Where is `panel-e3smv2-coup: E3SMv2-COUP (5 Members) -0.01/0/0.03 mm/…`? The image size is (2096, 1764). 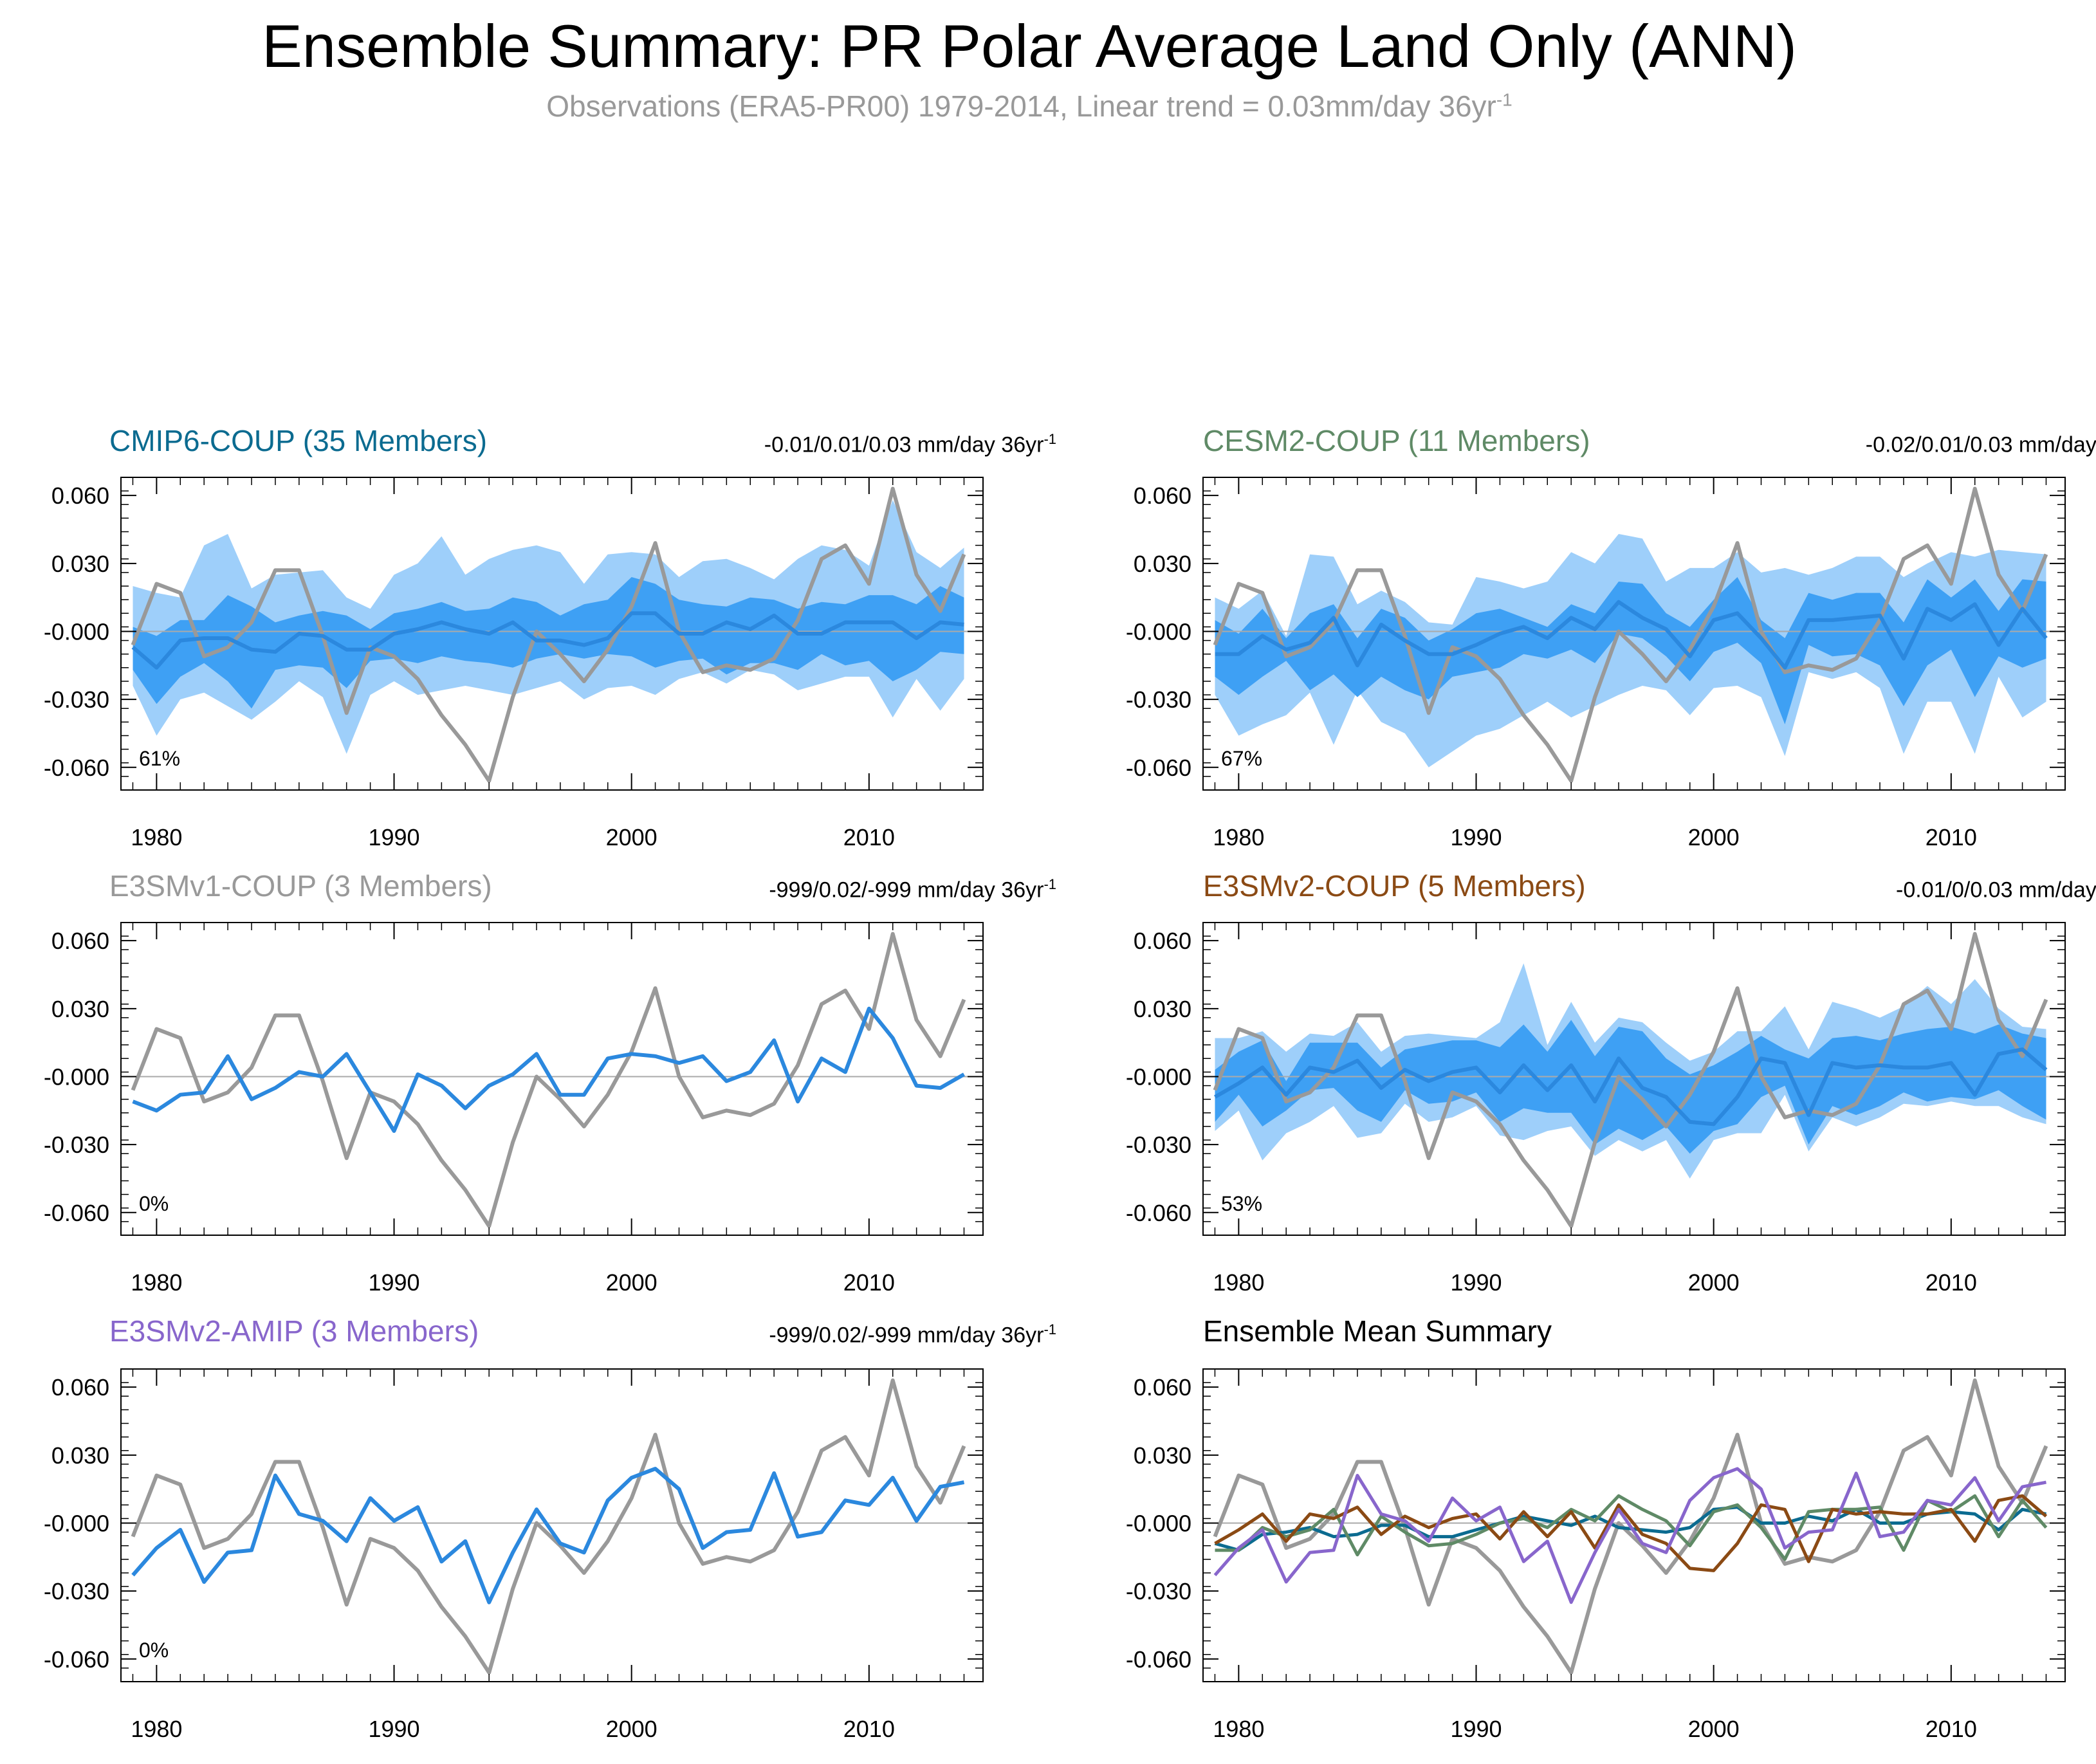 panel-e3smv2-coup: E3SMv2-COUP (5 Members) -0.01/0/0.03 mm/… is located at coordinates (1649, 1093).